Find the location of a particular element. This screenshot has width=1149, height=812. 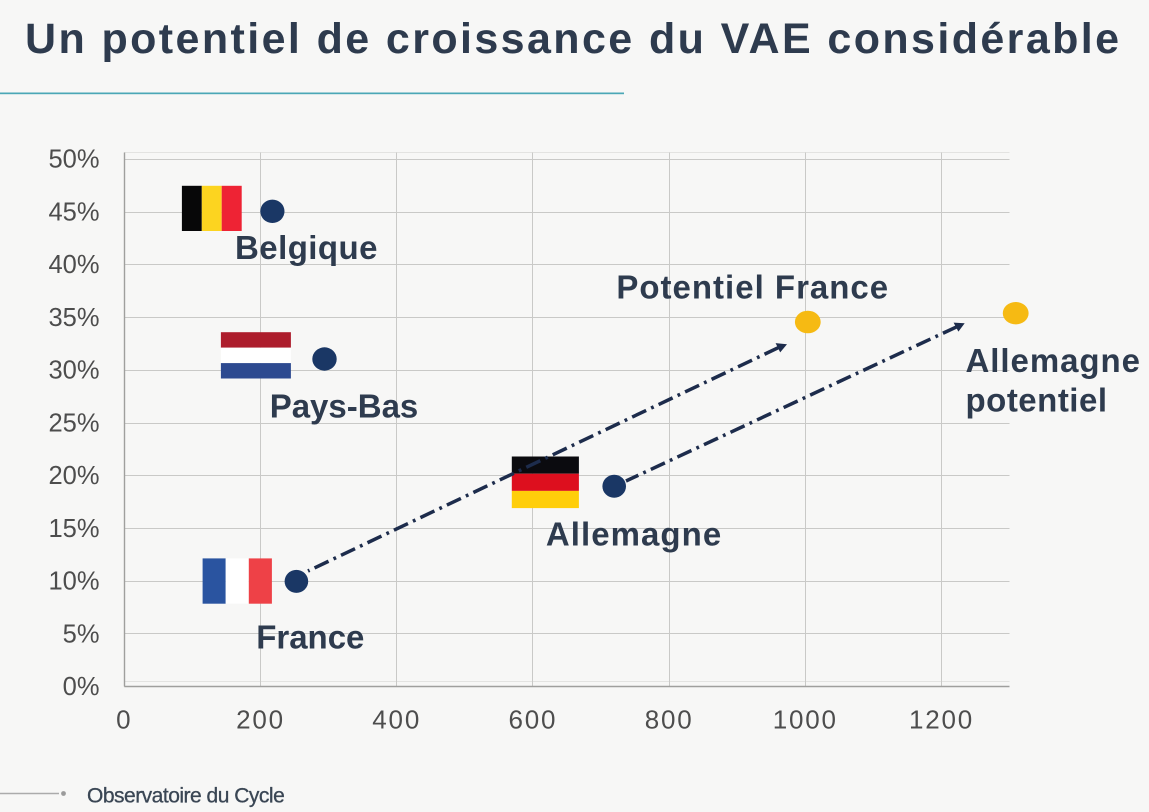

svg-text: Pays-Bas is located at coordinates (344, 406).